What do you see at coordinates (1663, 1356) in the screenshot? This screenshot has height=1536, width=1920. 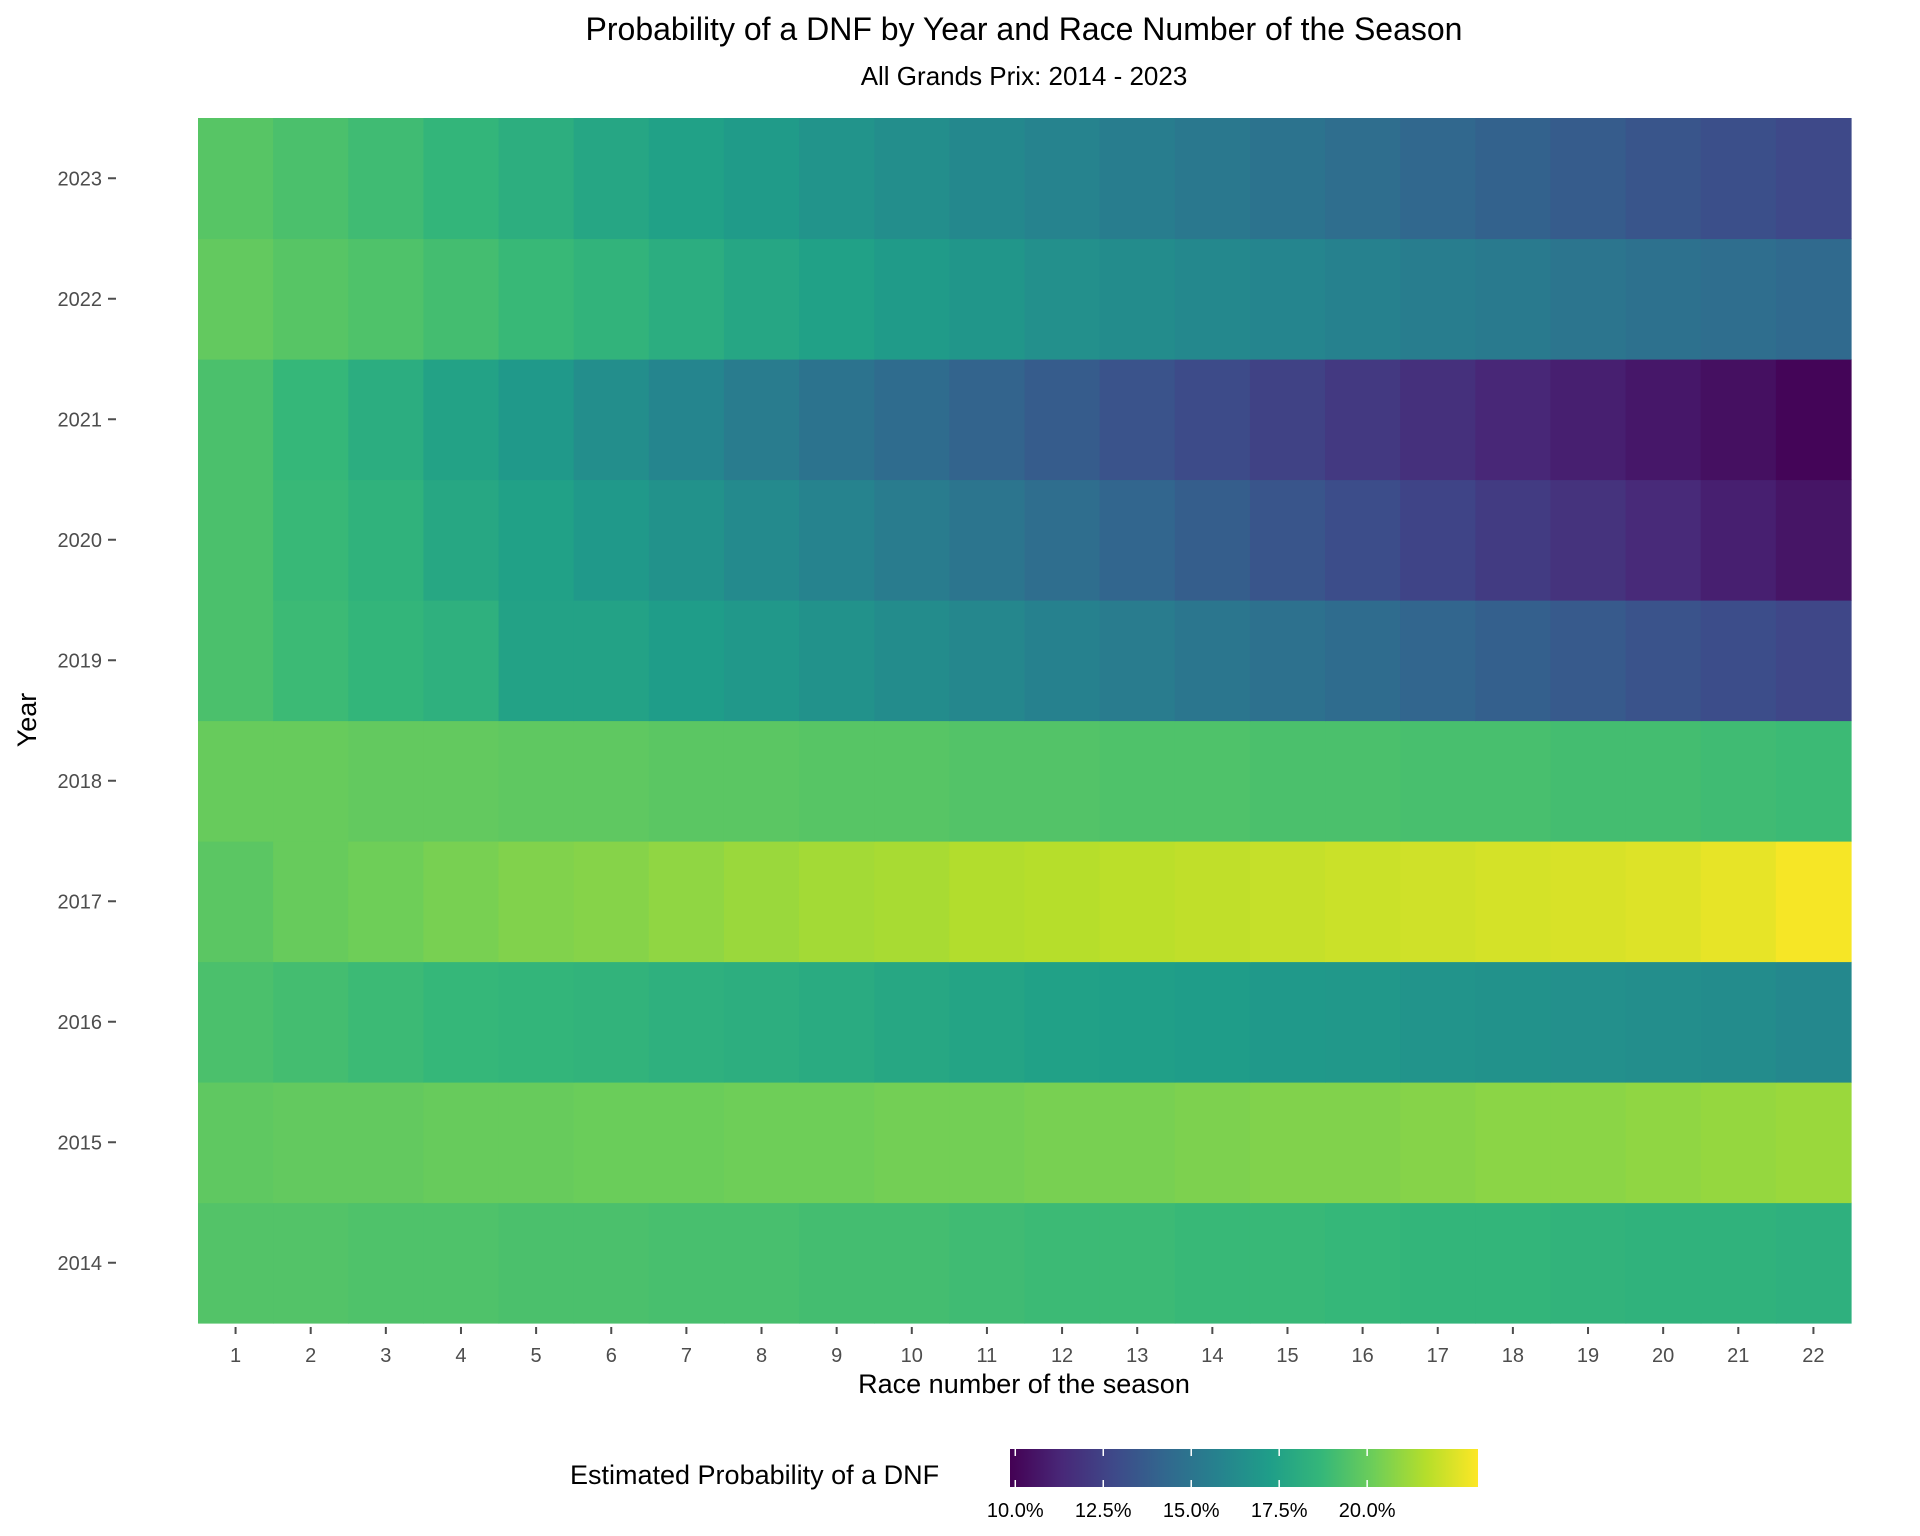 I see `x-tick-label: 20` at bounding box center [1663, 1356].